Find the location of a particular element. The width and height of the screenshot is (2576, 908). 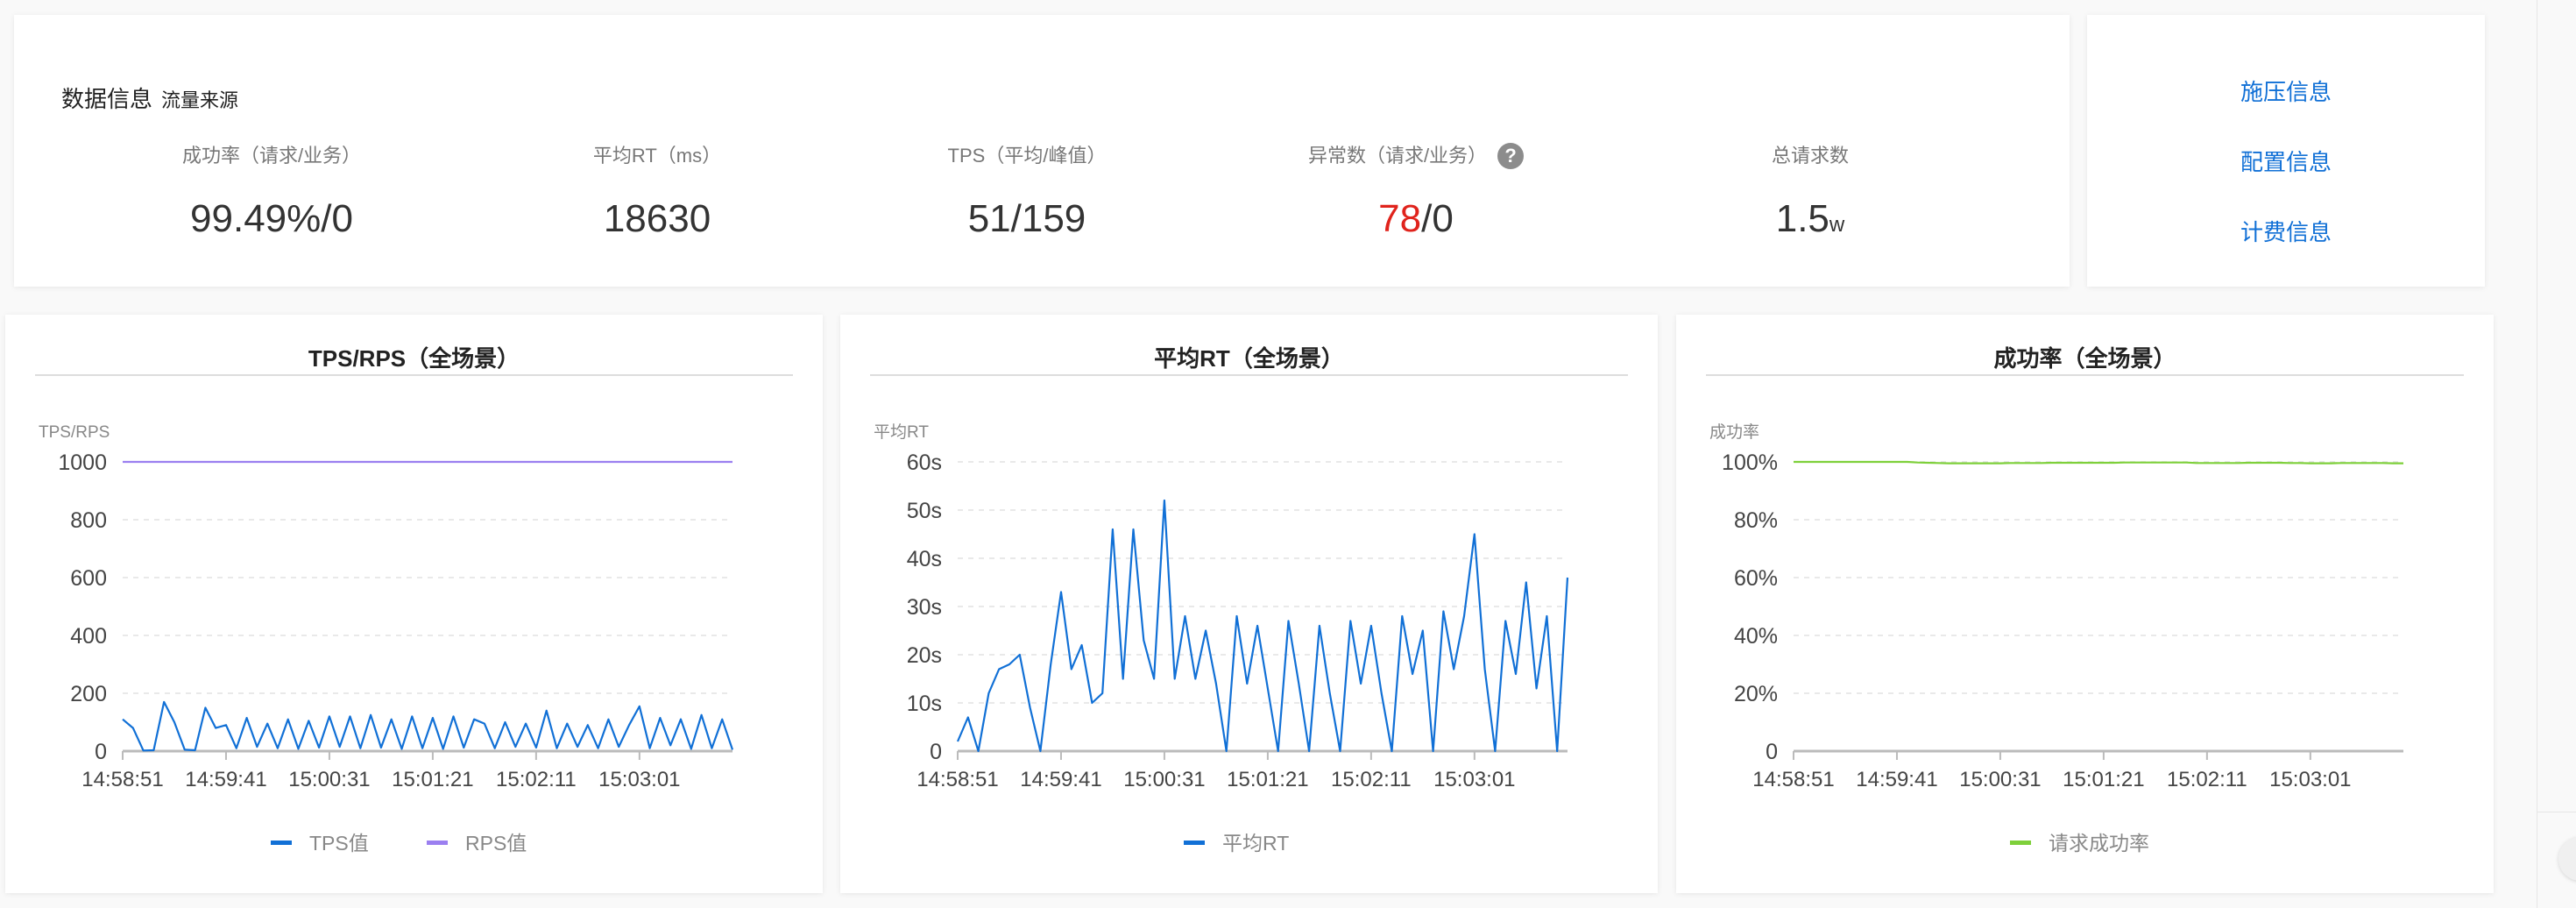

metric-avg-rt: 平均RT（ms） 18630 is located at coordinates (657, 192).